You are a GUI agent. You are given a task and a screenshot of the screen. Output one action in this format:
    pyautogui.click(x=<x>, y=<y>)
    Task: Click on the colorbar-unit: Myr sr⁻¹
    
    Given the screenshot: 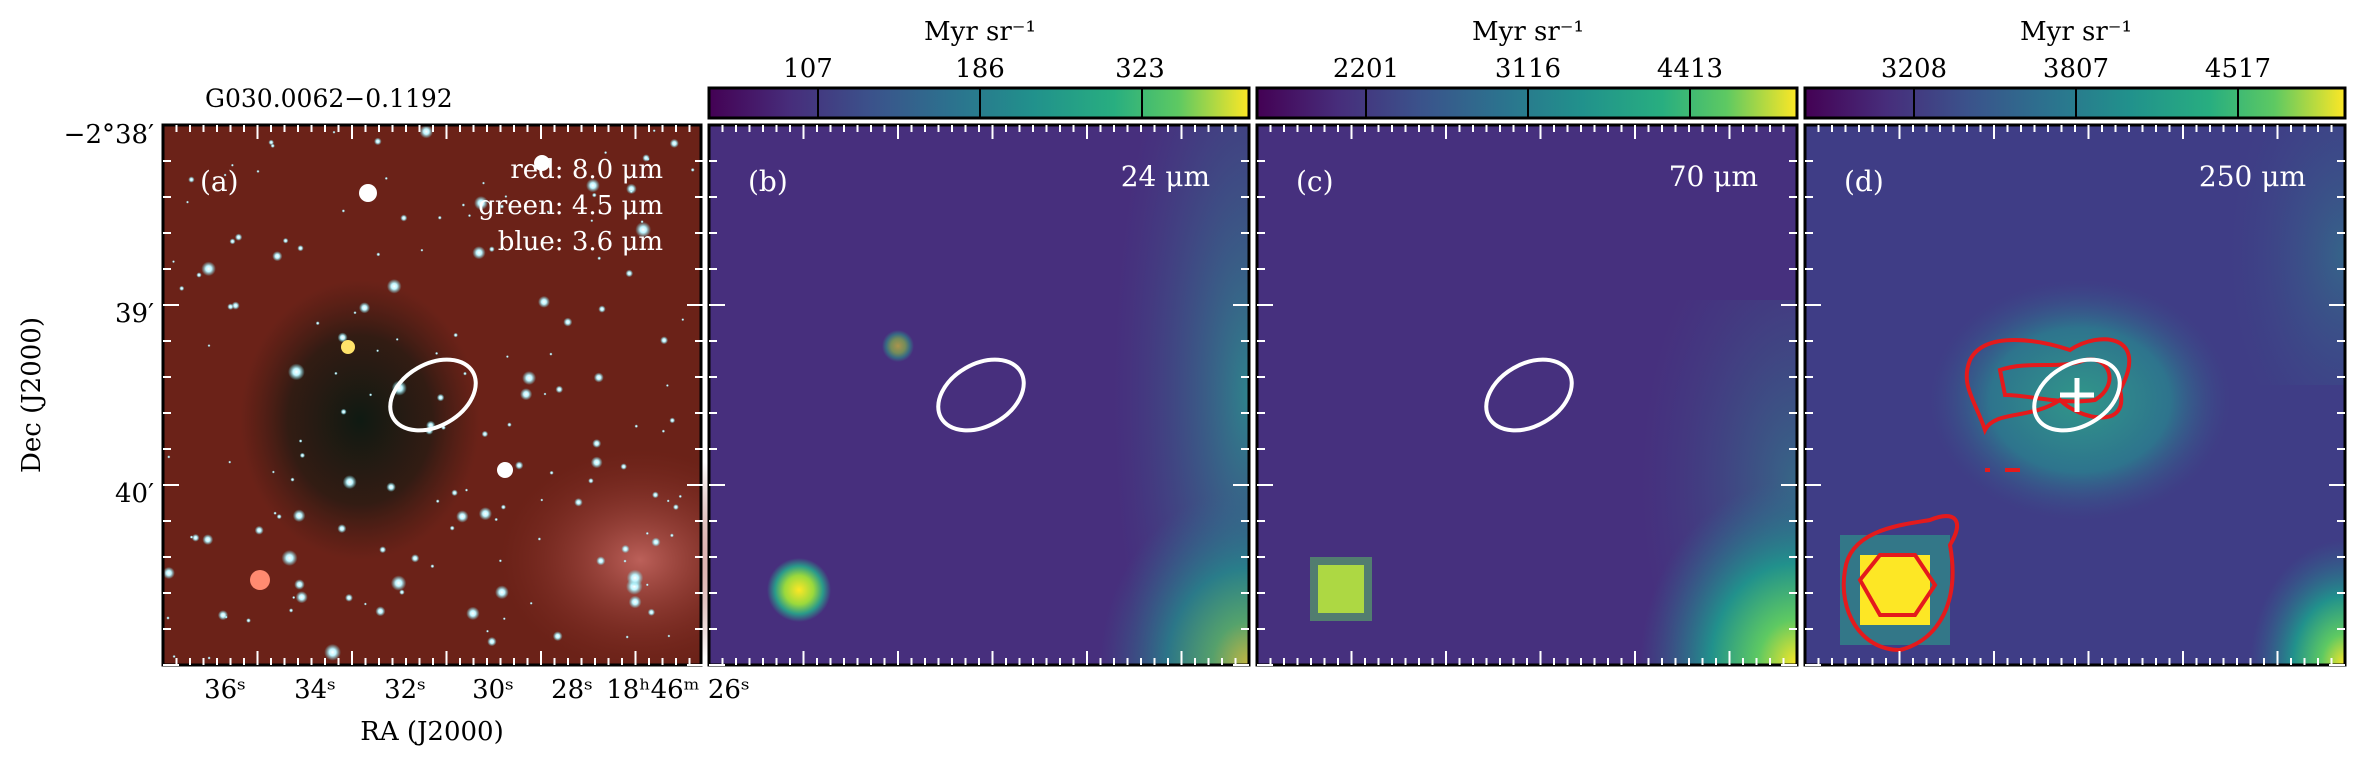 What is the action you would take?
    pyautogui.click(x=980, y=32)
    